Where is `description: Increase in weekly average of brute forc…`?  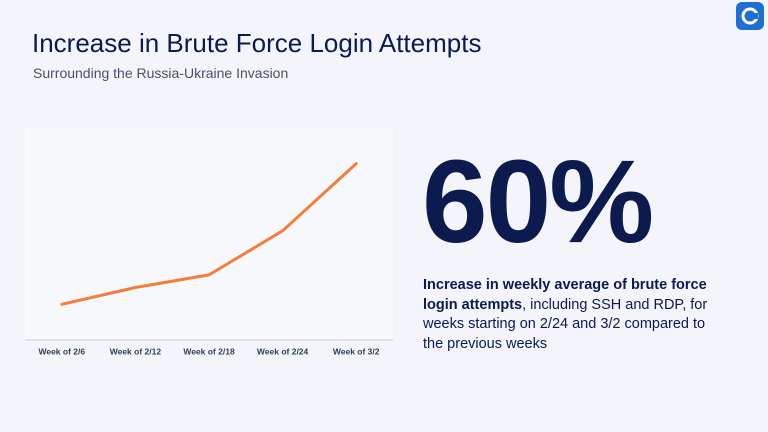
description: Increase in weekly average of brute forc… is located at coordinates (575, 315).